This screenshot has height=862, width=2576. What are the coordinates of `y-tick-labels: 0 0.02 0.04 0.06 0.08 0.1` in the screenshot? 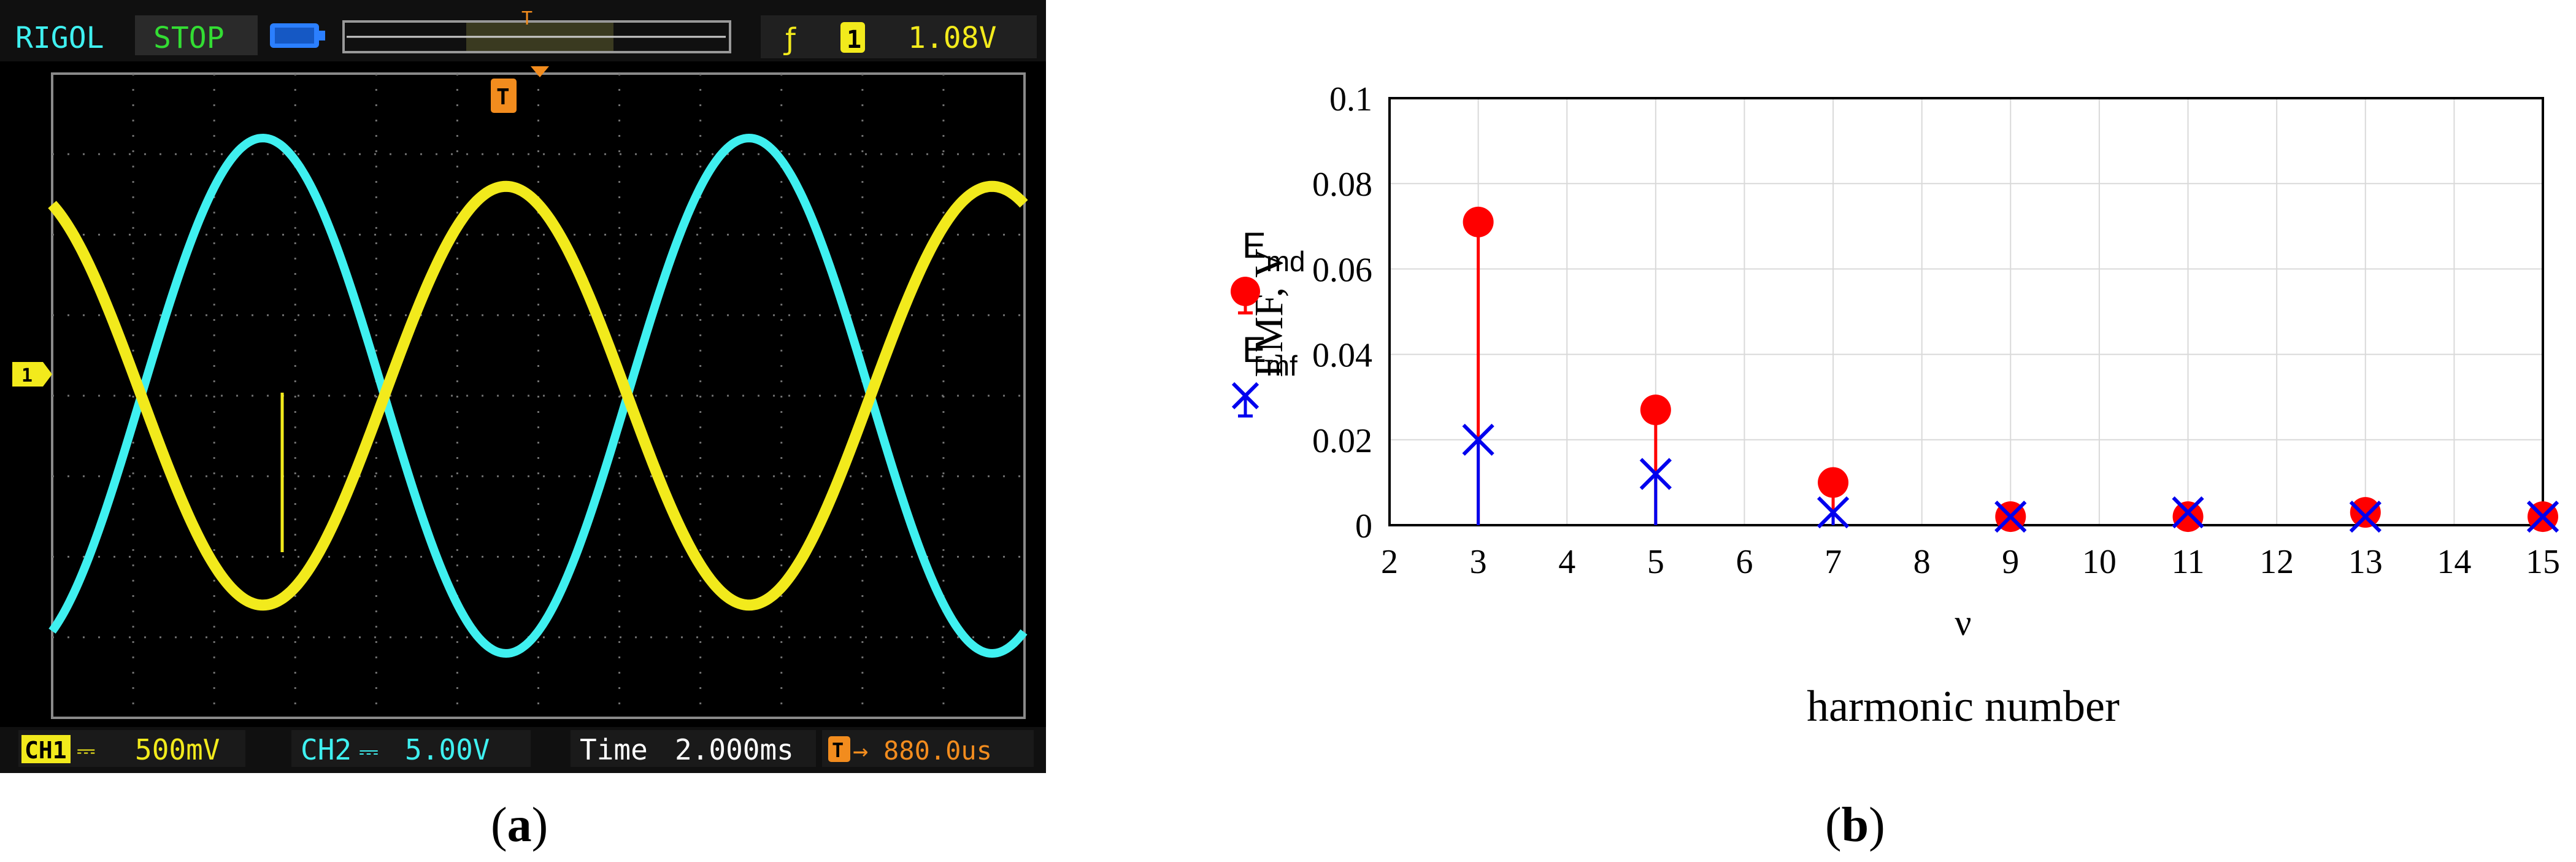 It's located at (1342, 312).